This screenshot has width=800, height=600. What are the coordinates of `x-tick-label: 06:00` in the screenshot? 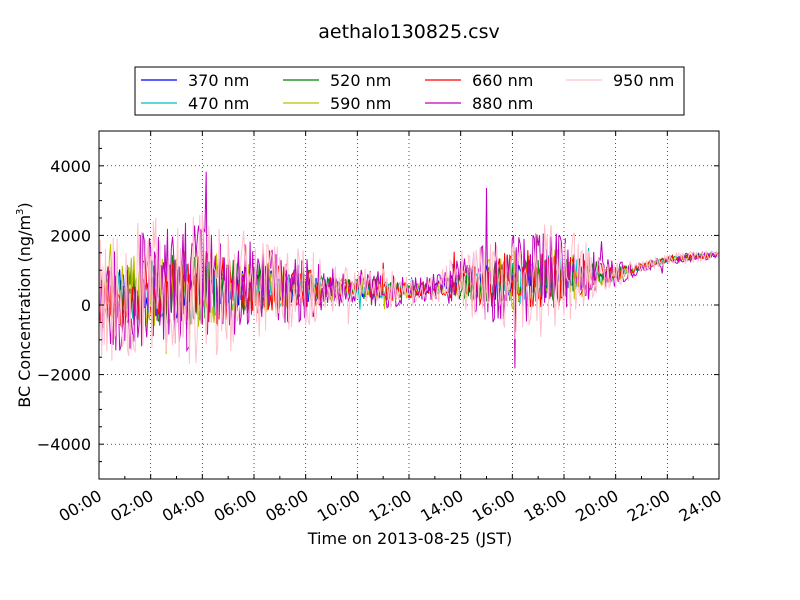 It's located at (235, 506).